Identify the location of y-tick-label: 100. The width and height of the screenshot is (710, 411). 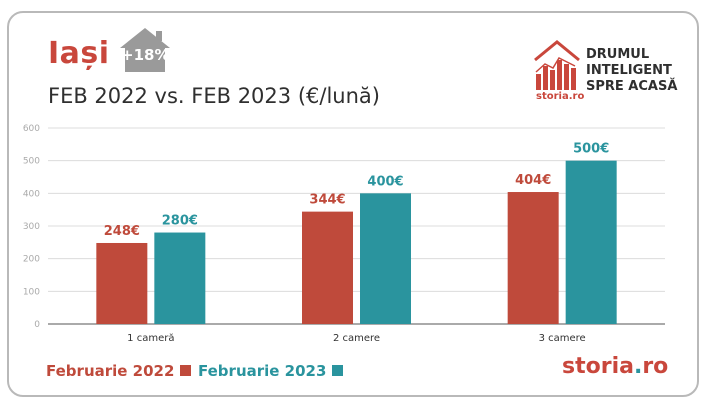
(31, 292).